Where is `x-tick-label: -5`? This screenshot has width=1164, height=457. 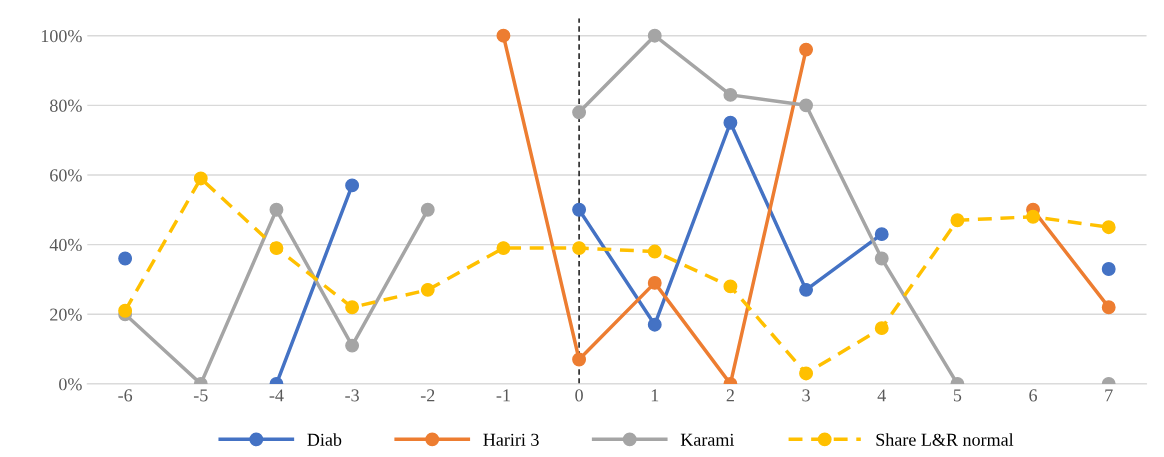 x-tick-label: -5 is located at coordinates (200, 395).